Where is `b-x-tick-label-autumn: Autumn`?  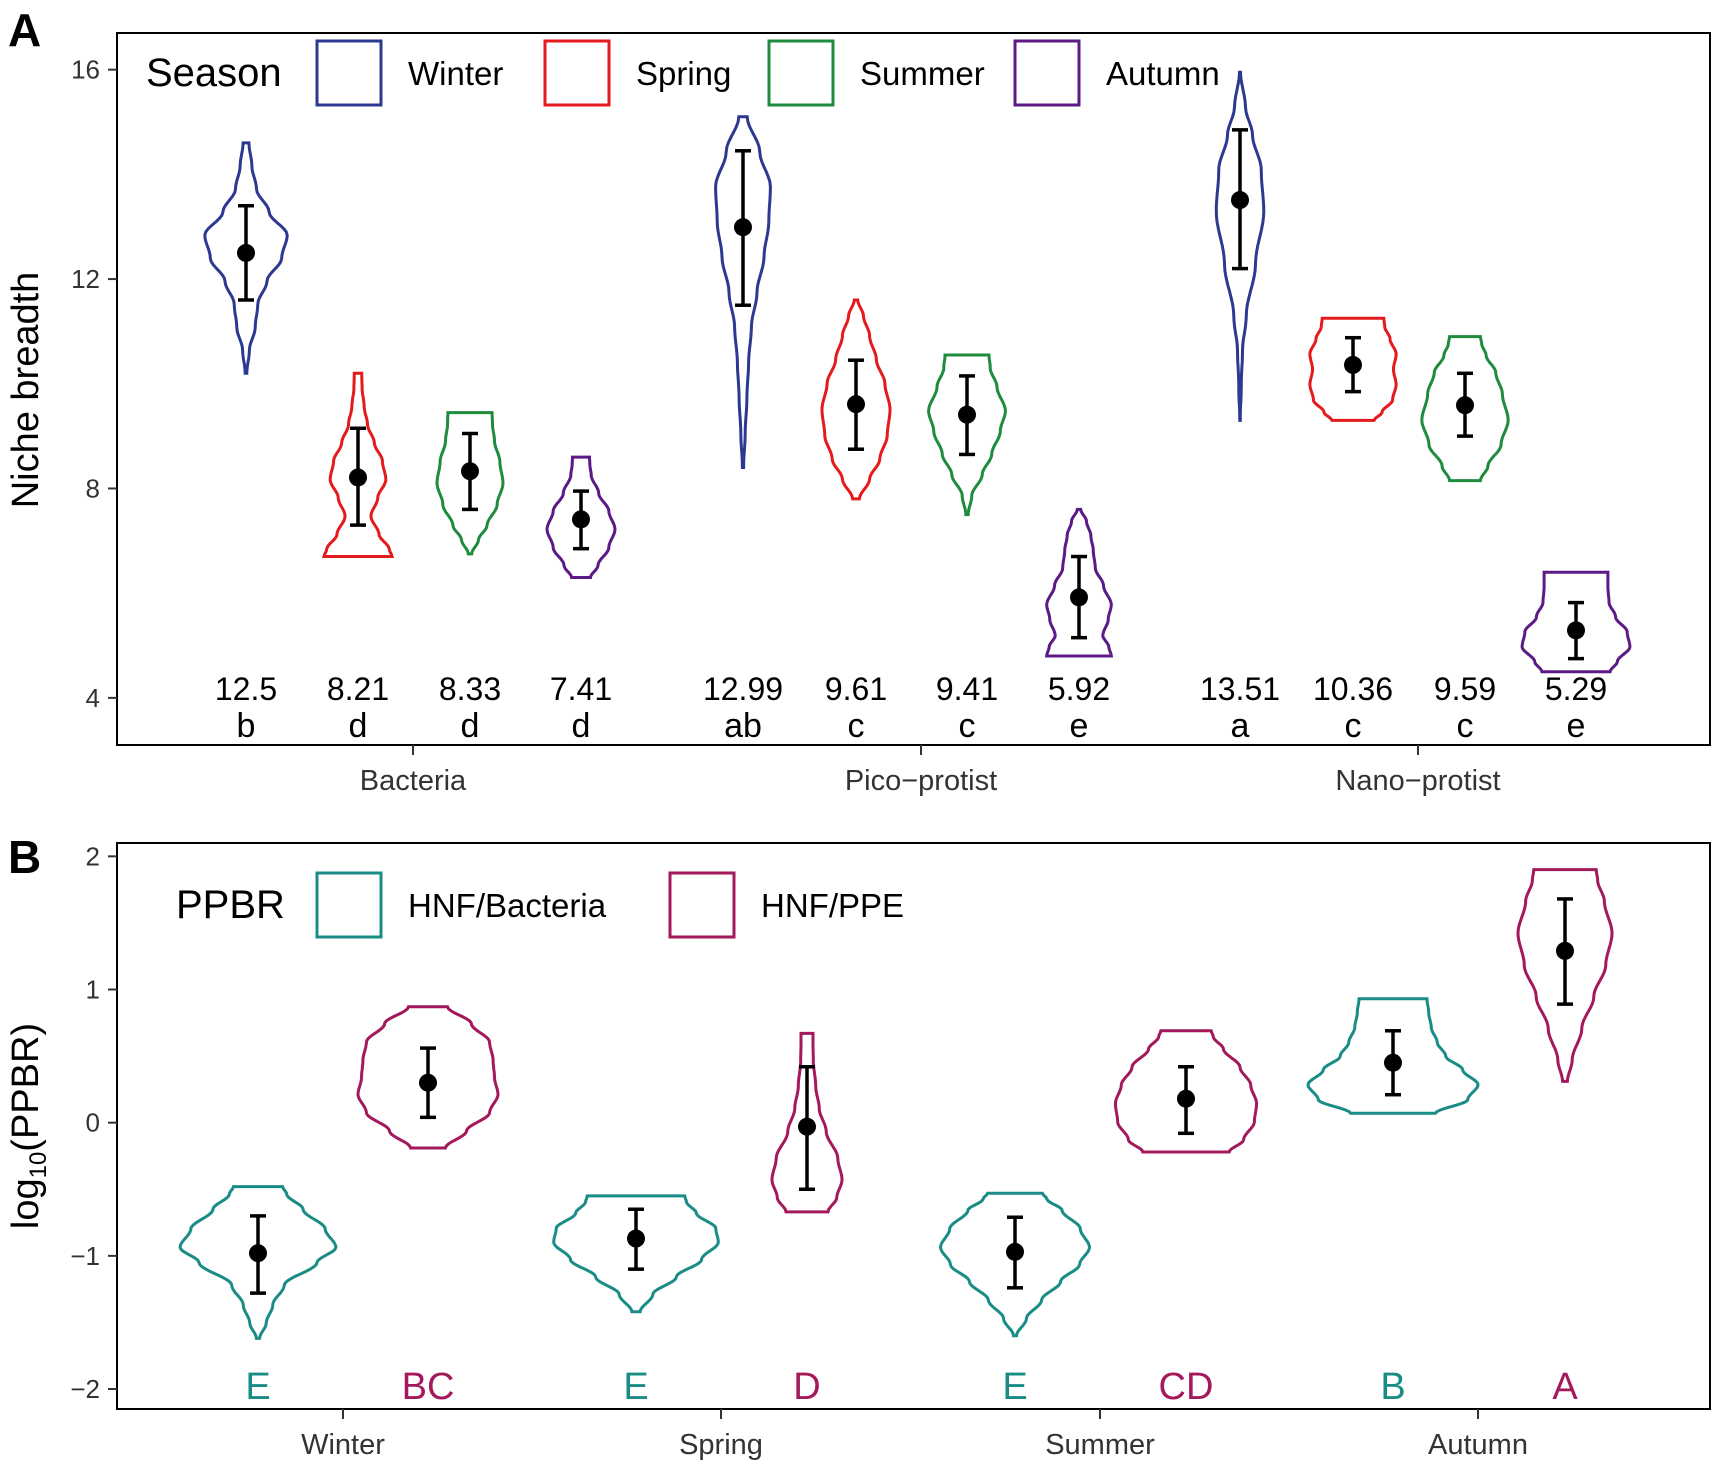 b-x-tick-label-autumn: Autumn is located at coordinates (1478, 1445).